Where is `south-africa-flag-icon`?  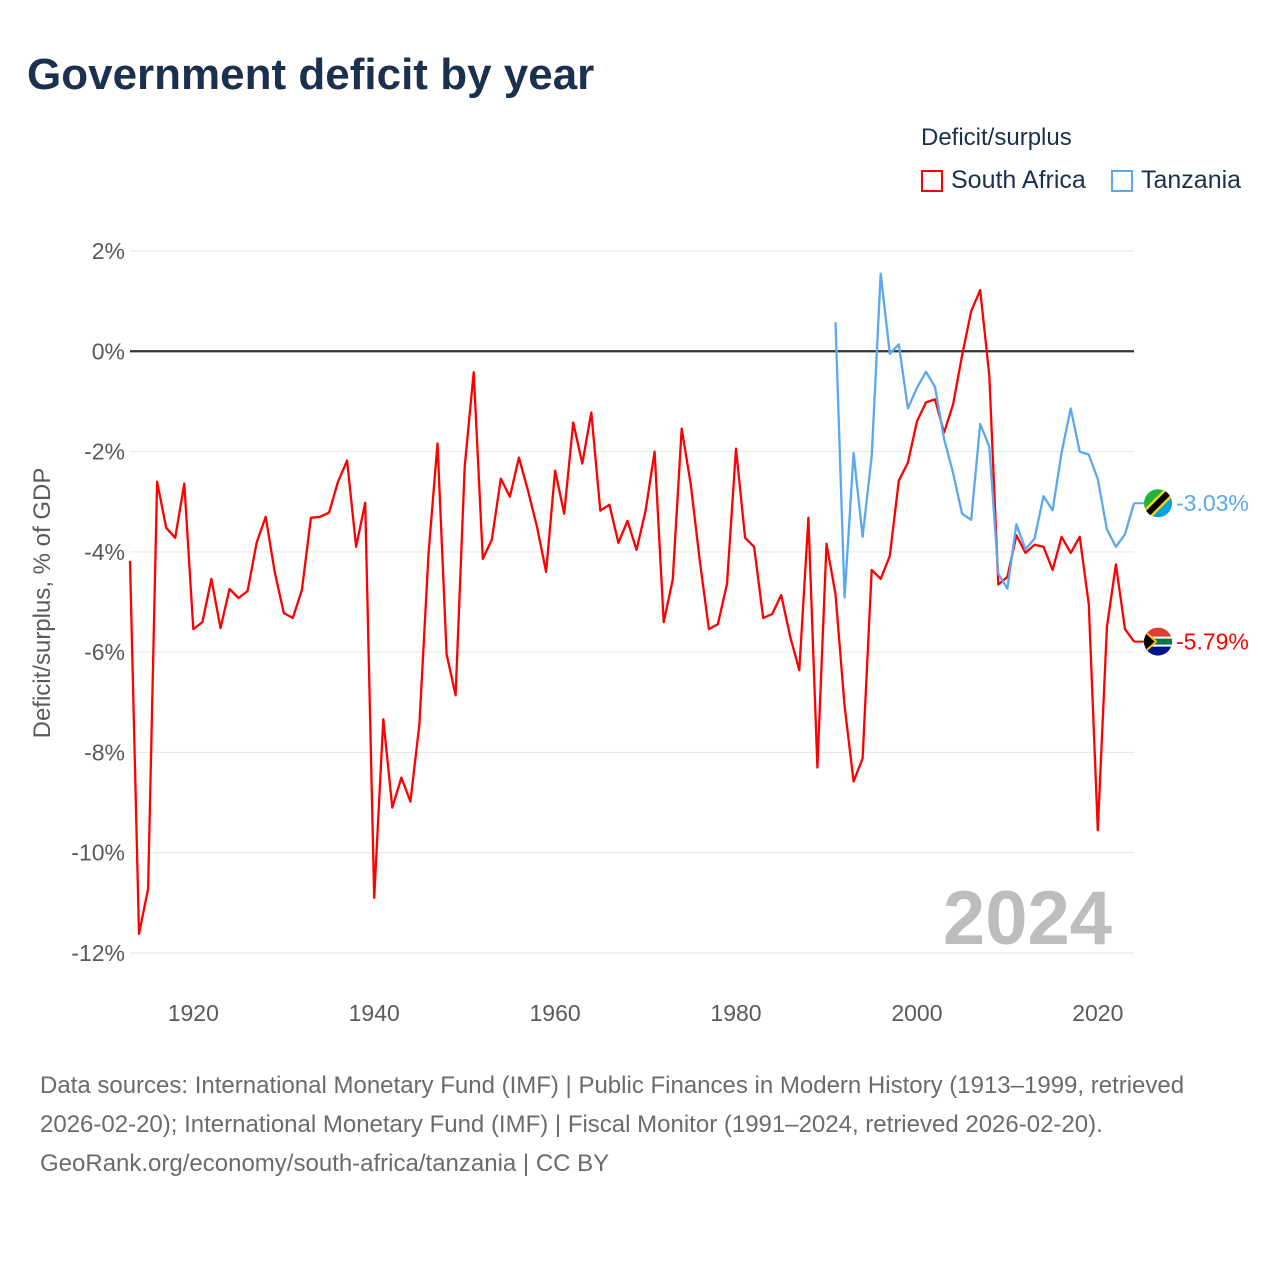 south-africa-flag-icon is located at coordinates (1158, 641).